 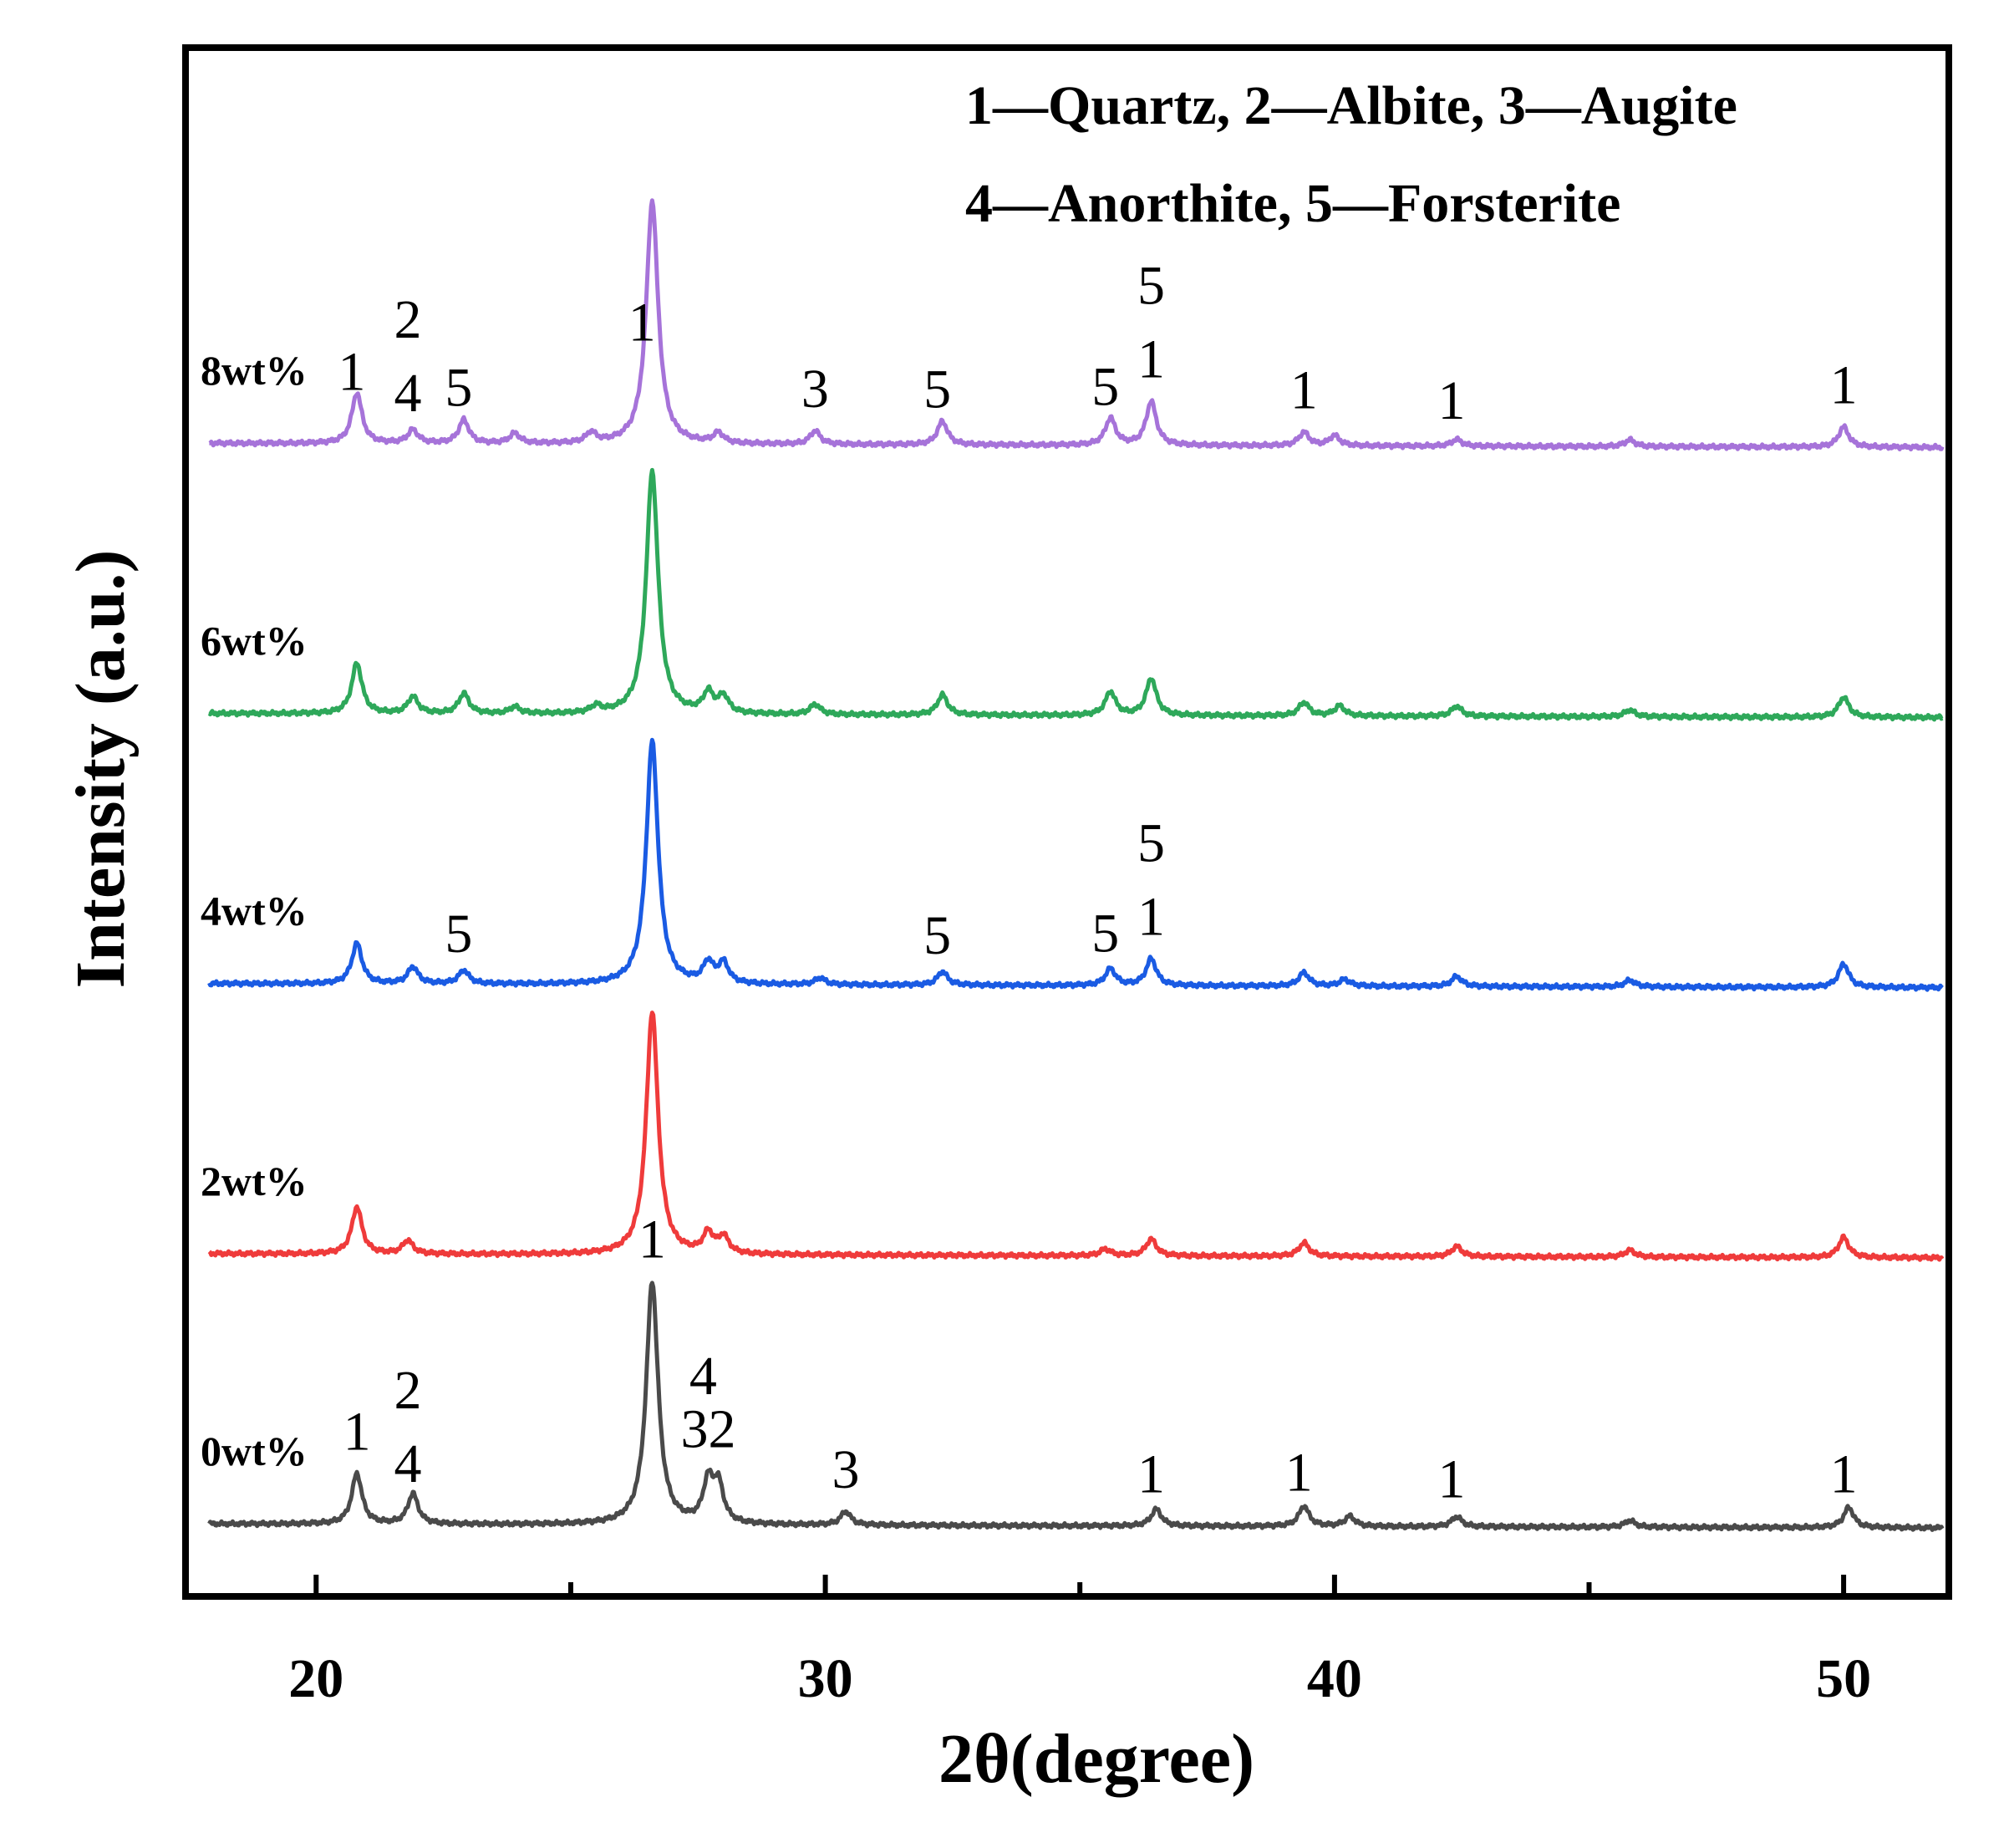 I want to click on legend-line-2: 4—Anorthite, 5—Forsterite, so click(x=1292, y=203).